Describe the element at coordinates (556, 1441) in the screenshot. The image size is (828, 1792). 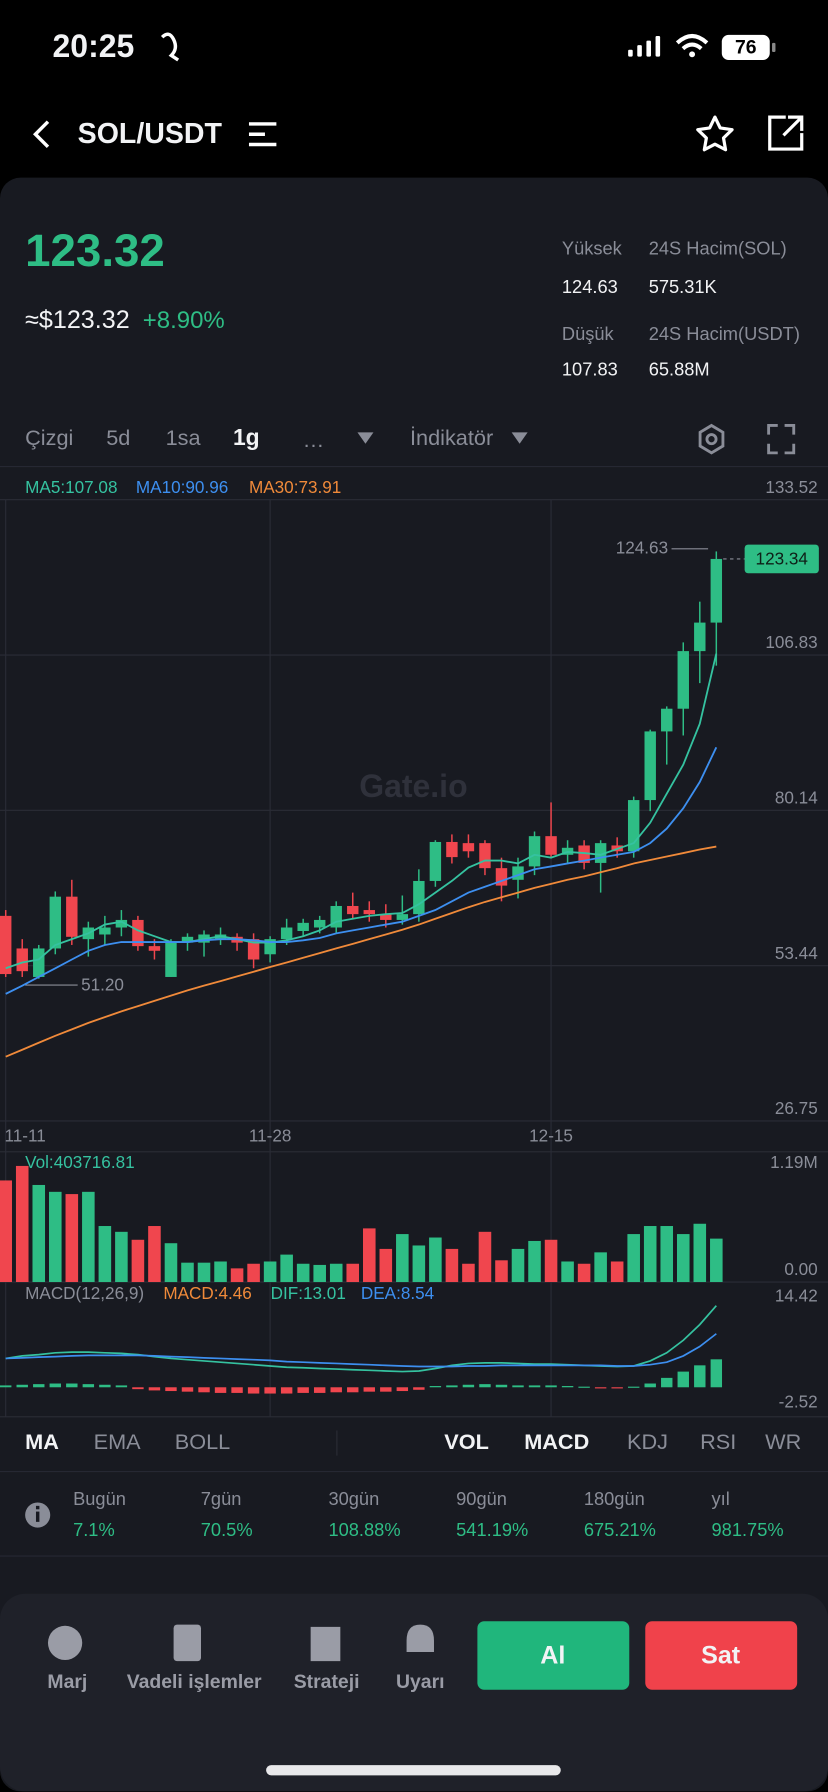
I see `sub-indicator-tab: MACD` at that location.